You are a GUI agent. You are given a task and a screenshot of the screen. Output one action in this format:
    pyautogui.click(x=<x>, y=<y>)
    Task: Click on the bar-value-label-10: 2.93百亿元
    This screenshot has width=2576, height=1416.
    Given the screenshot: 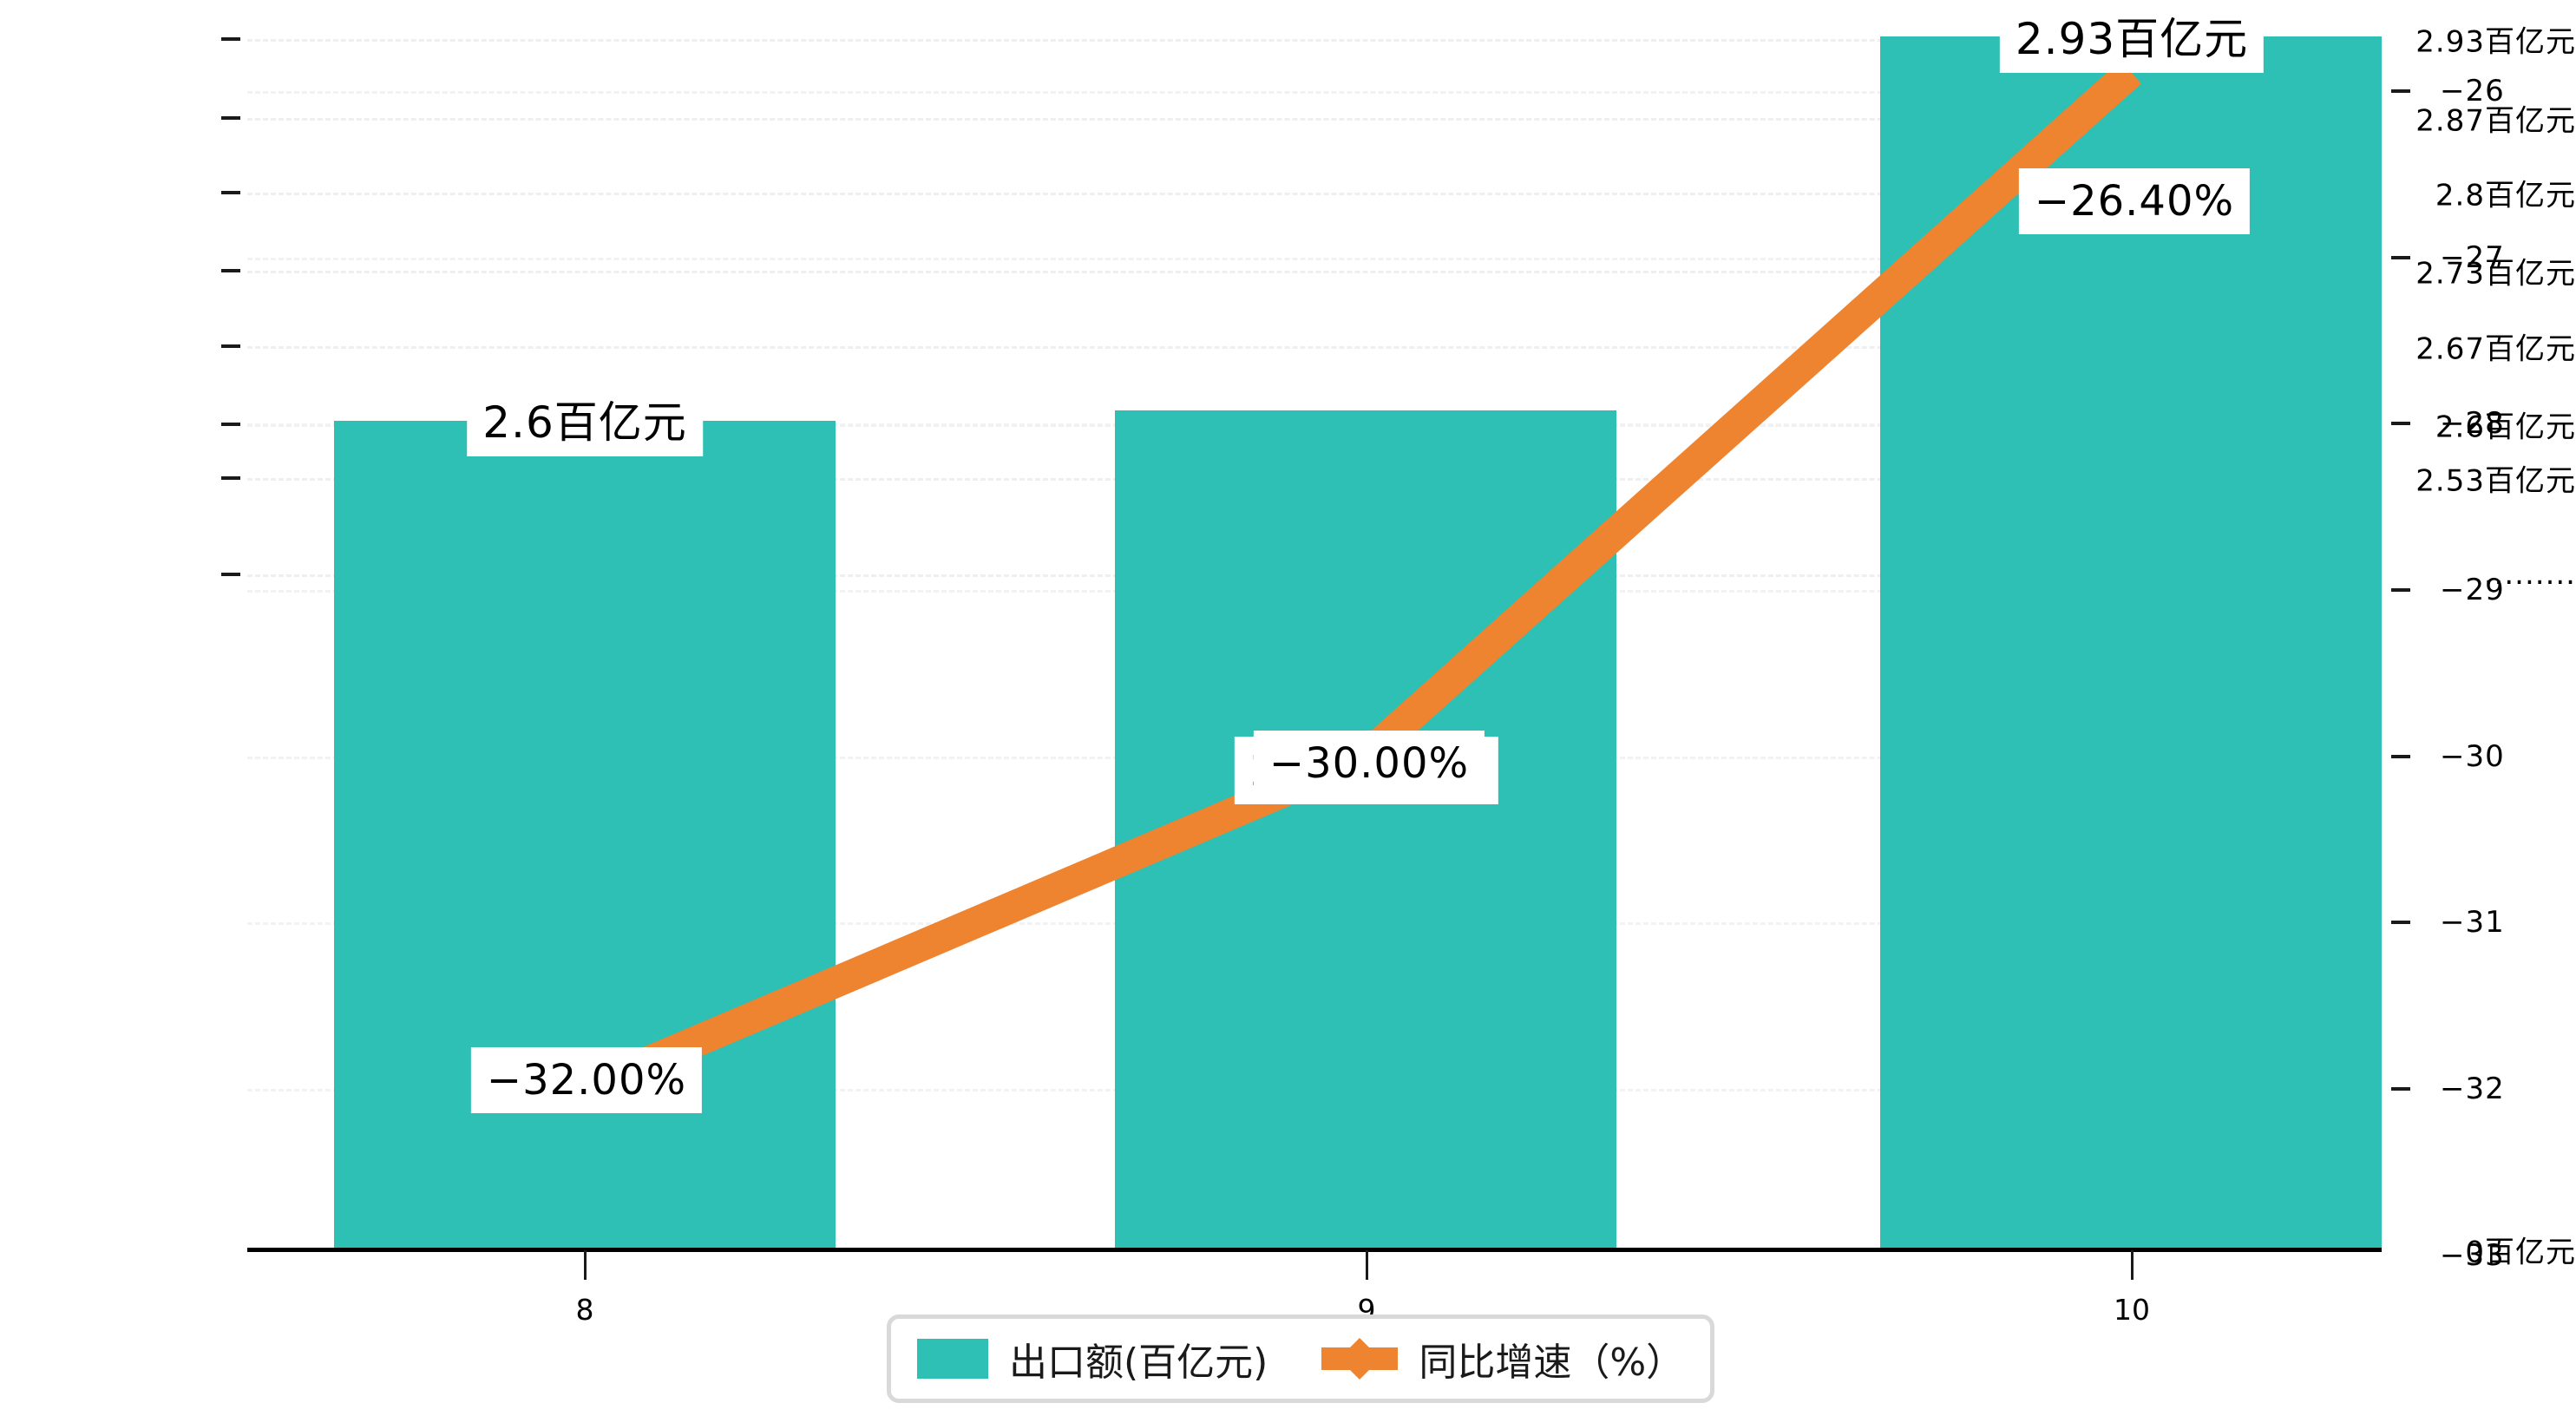 What is the action you would take?
    pyautogui.click(x=2132, y=39)
    